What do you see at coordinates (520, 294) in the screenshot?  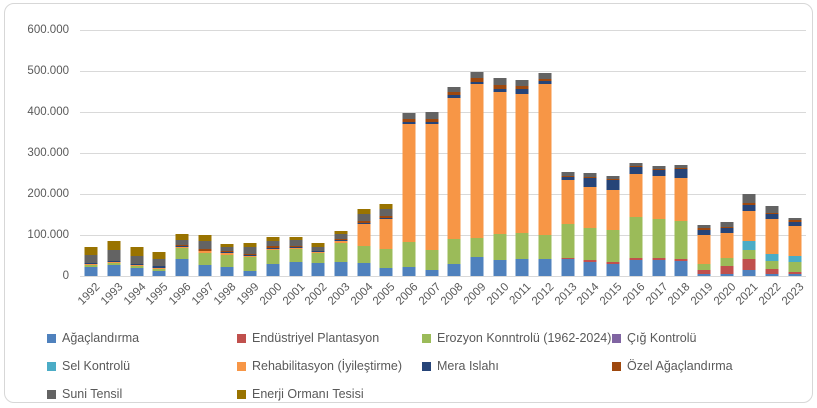 I see `x-axis-tick-label: 2011` at bounding box center [520, 294].